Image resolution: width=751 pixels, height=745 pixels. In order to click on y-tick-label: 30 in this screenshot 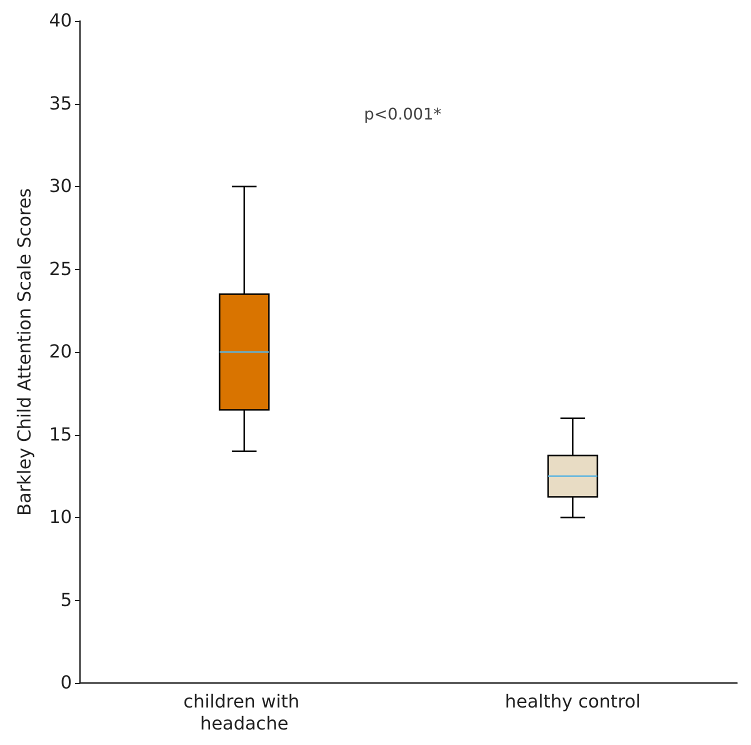, I will do `click(60, 186)`.